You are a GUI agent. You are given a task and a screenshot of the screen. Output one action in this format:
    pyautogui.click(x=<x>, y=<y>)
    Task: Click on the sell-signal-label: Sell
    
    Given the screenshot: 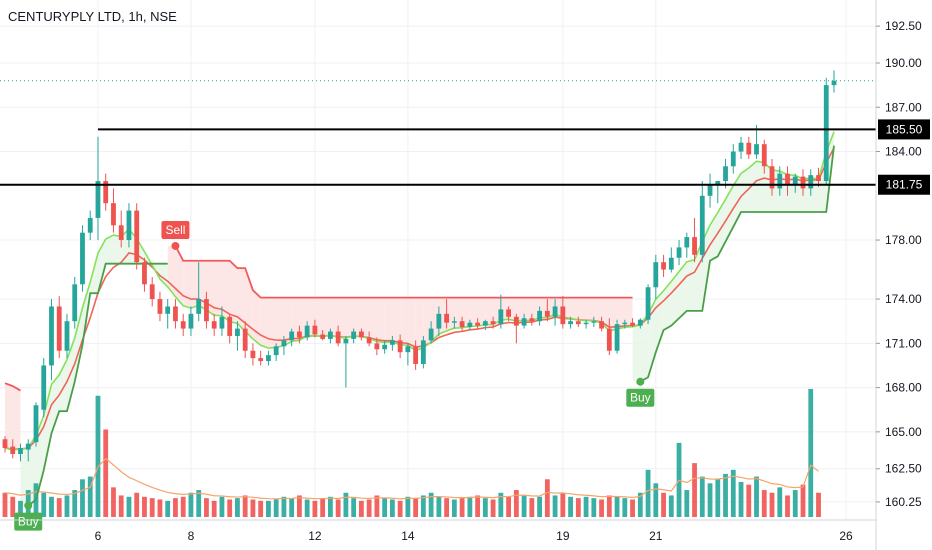 What is the action you would take?
    pyautogui.click(x=175, y=230)
    